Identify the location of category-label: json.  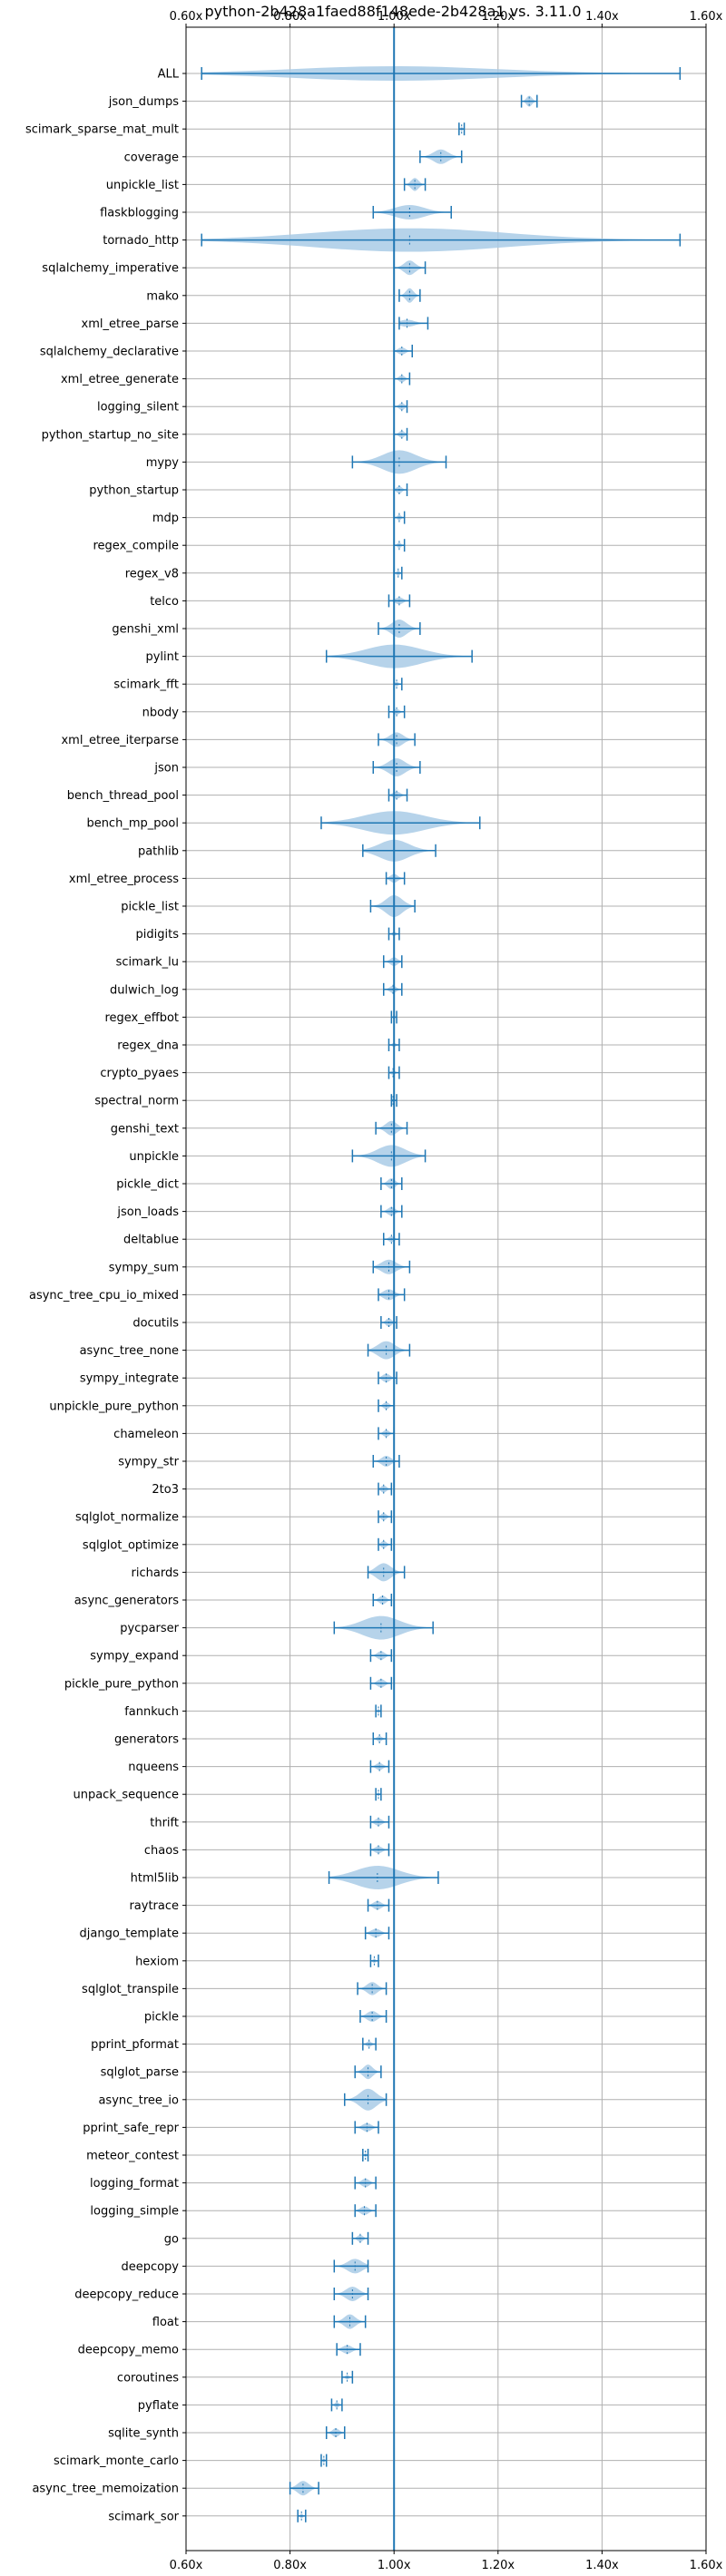
(166, 769).